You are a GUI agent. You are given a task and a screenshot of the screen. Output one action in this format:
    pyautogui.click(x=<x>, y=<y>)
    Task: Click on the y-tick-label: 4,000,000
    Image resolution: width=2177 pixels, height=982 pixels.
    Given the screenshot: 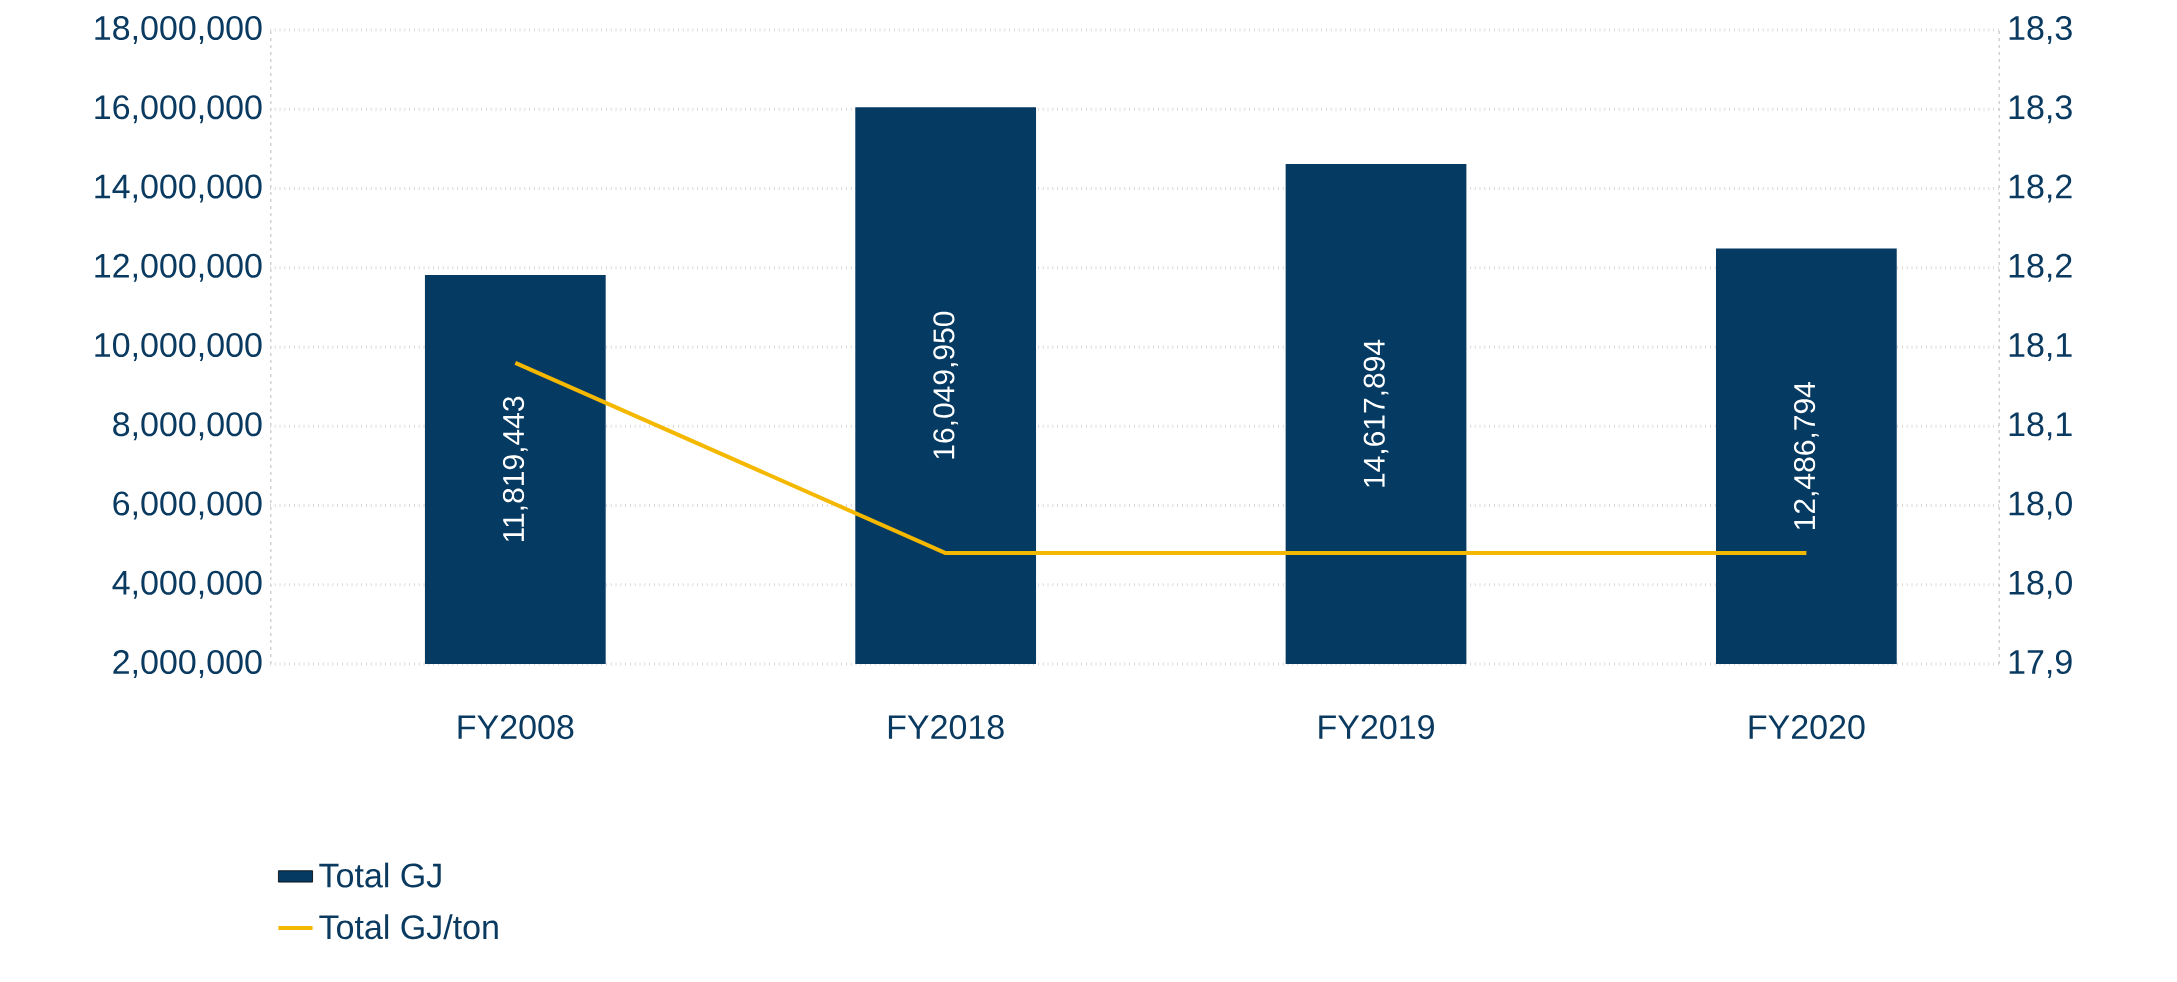 What is the action you would take?
    pyautogui.click(x=187, y=584)
    